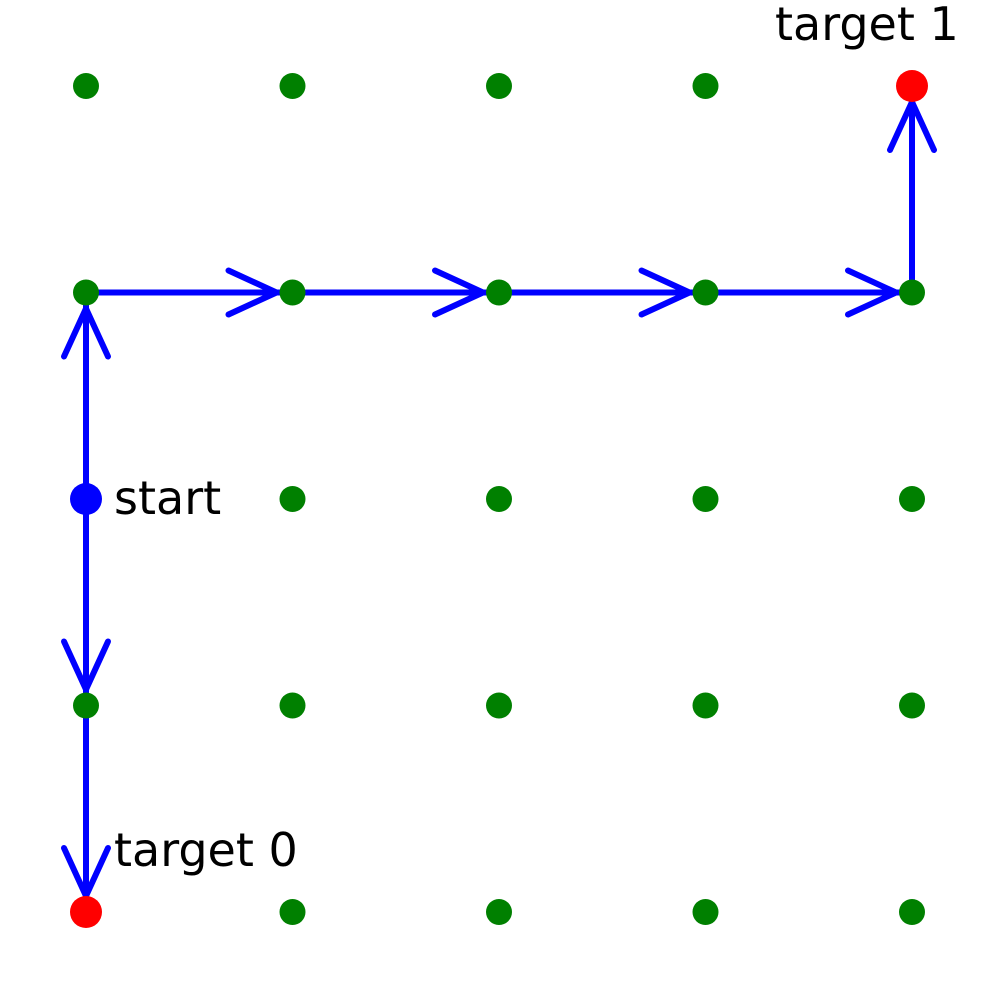 This screenshot has width=1000, height=1000. What do you see at coordinates (912, 86) in the screenshot?
I see `target-1-node` at bounding box center [912, 86].